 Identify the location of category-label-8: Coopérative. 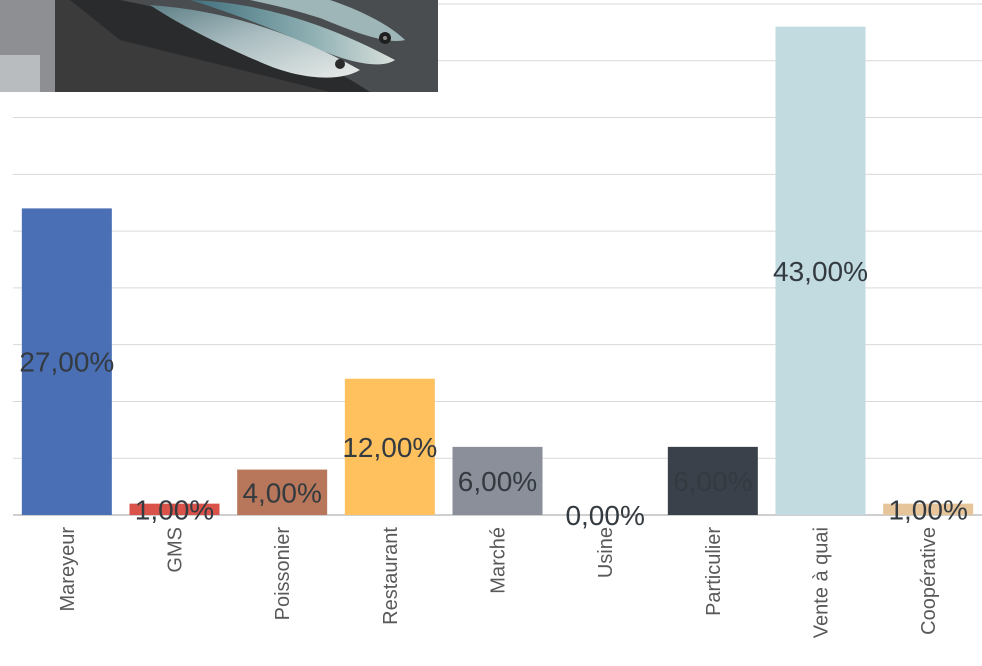
(929, 581).